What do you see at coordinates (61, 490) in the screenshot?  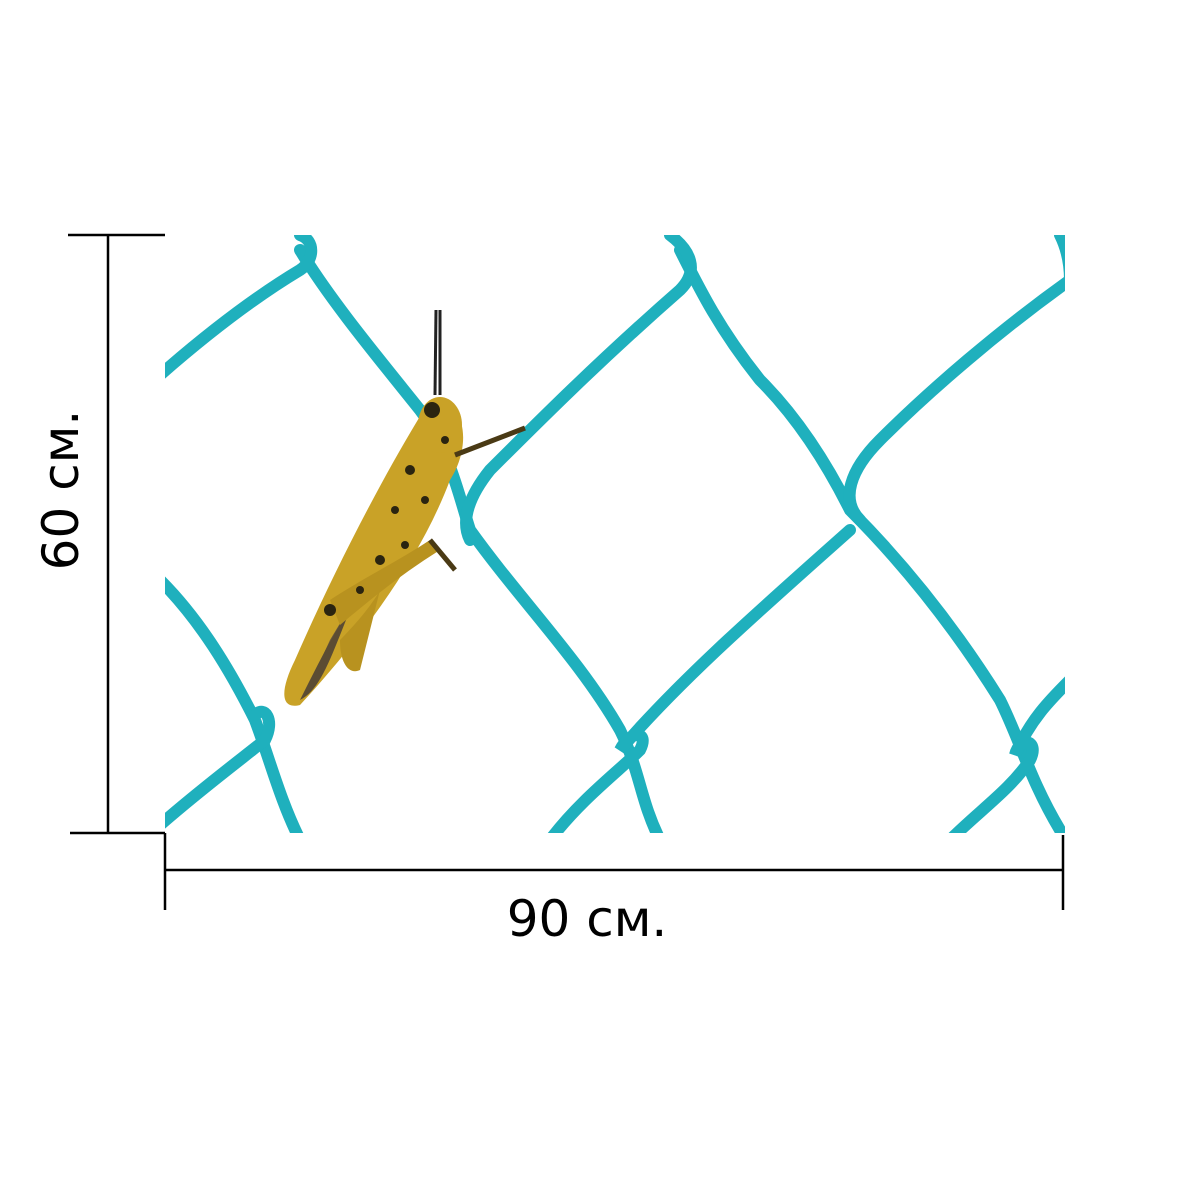 I see `height-label: 60 см.` at bounding box center [61, 490].